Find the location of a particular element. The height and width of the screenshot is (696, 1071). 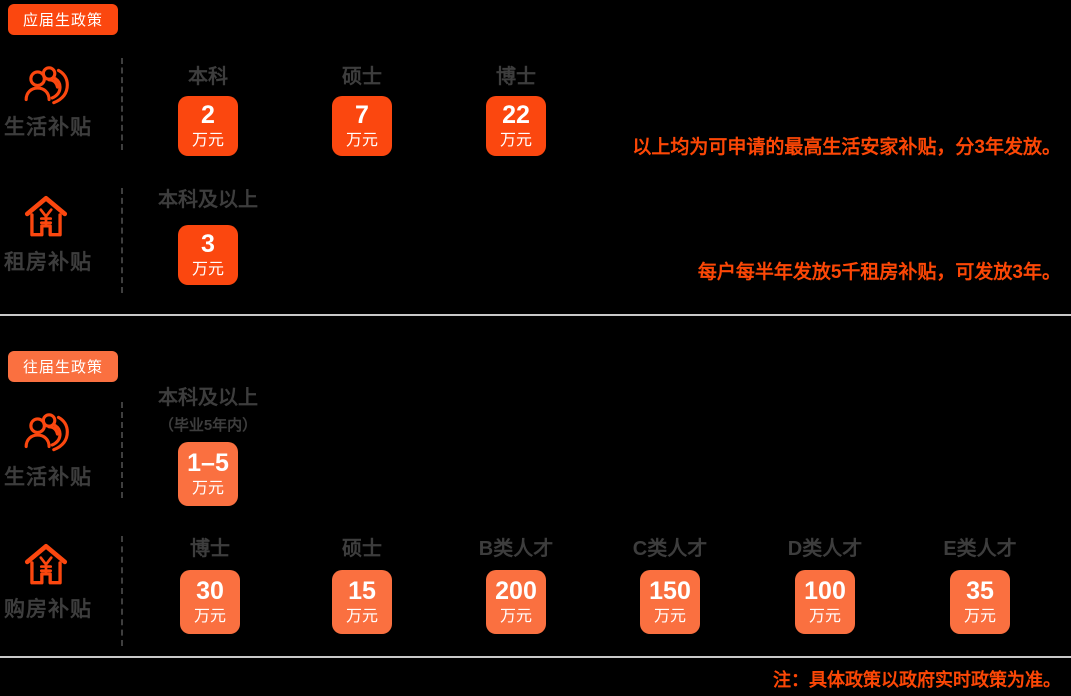

talent-header: 硕士 is located at coordinates (362, 549).